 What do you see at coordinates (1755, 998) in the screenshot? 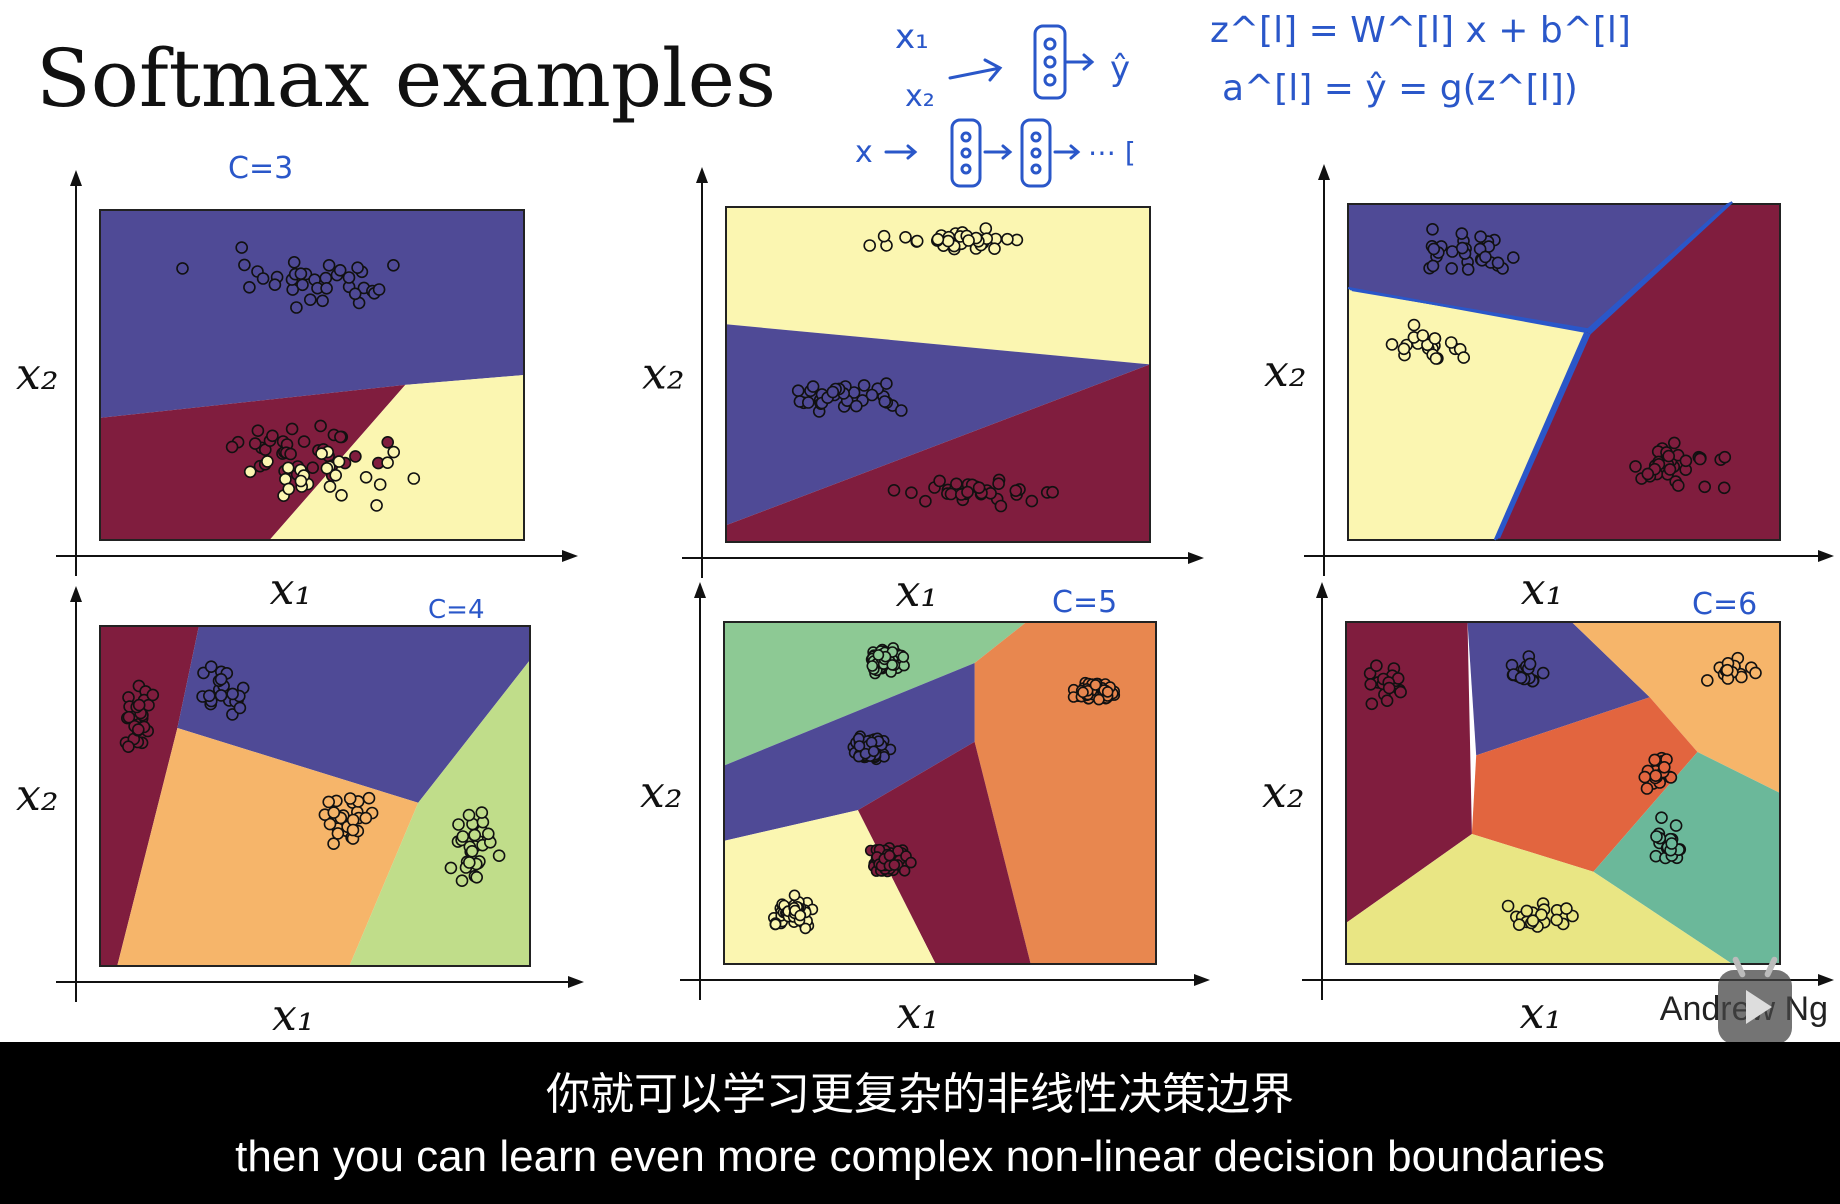
I see `video-player-icon` at bounding box center [1755, 998].